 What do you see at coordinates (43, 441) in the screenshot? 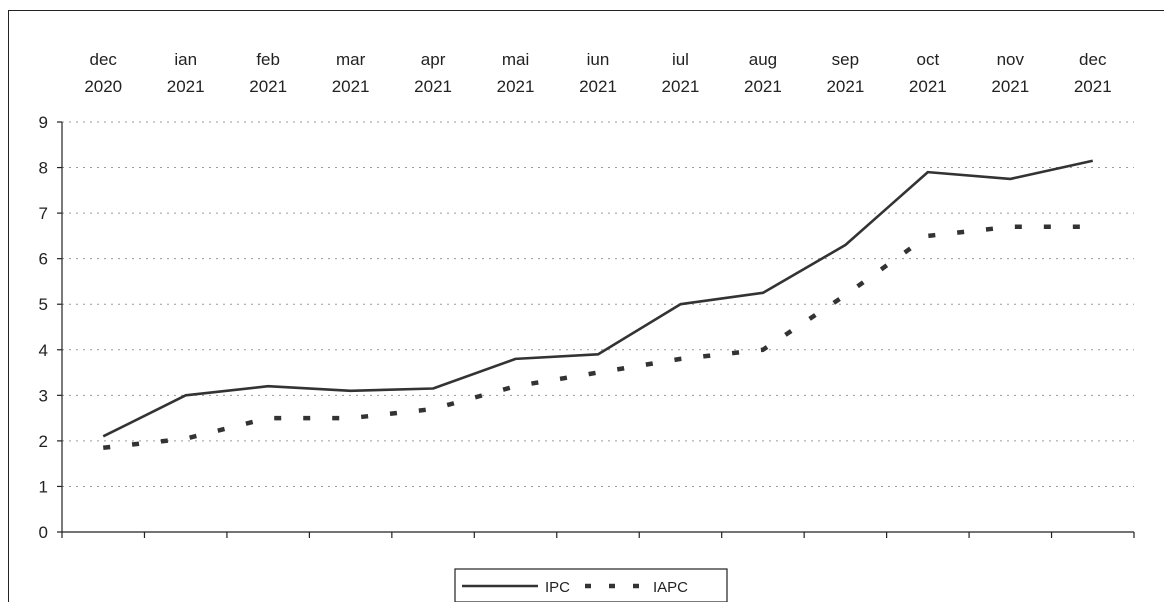
I see `y-tick-label: 2` at bounding box center [43, 441].